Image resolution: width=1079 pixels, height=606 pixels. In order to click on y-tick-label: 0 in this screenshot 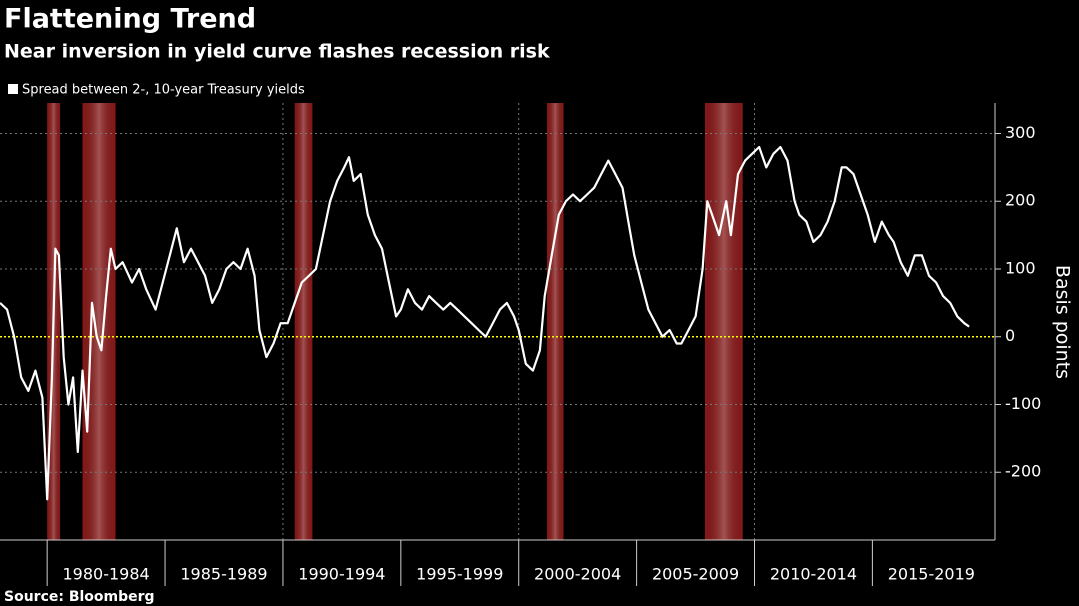, I will do `click(1010, 335)`.